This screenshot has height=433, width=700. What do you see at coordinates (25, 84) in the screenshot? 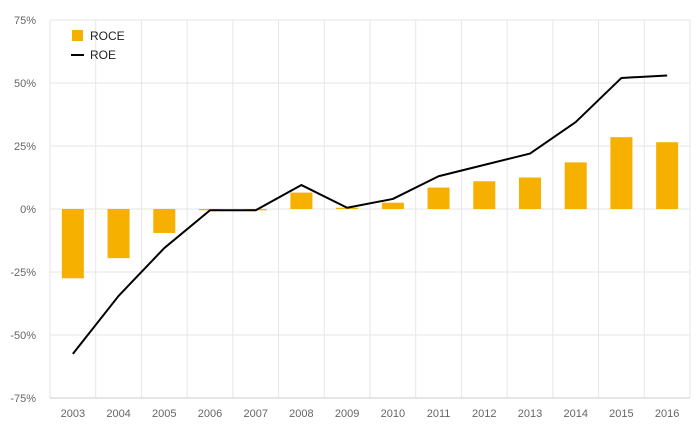
I see `y-tick-label: 50%` at bounding box center [25, 84].